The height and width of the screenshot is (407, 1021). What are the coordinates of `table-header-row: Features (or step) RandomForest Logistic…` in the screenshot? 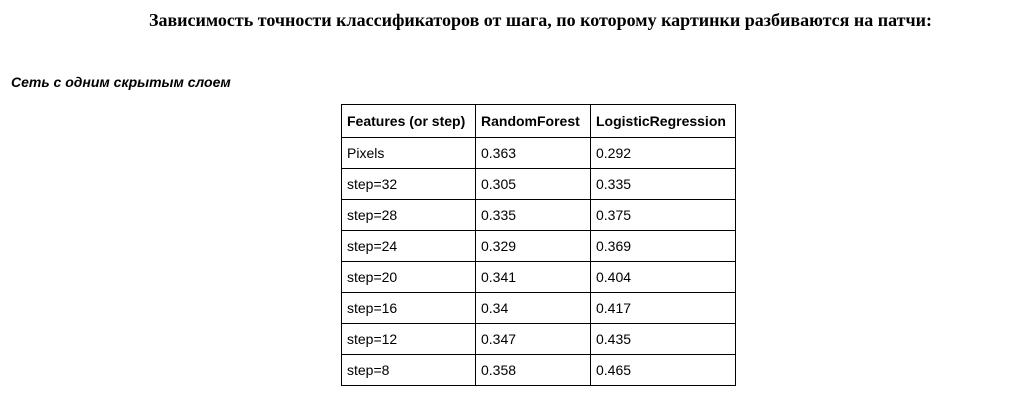 It's located at (538, 121).